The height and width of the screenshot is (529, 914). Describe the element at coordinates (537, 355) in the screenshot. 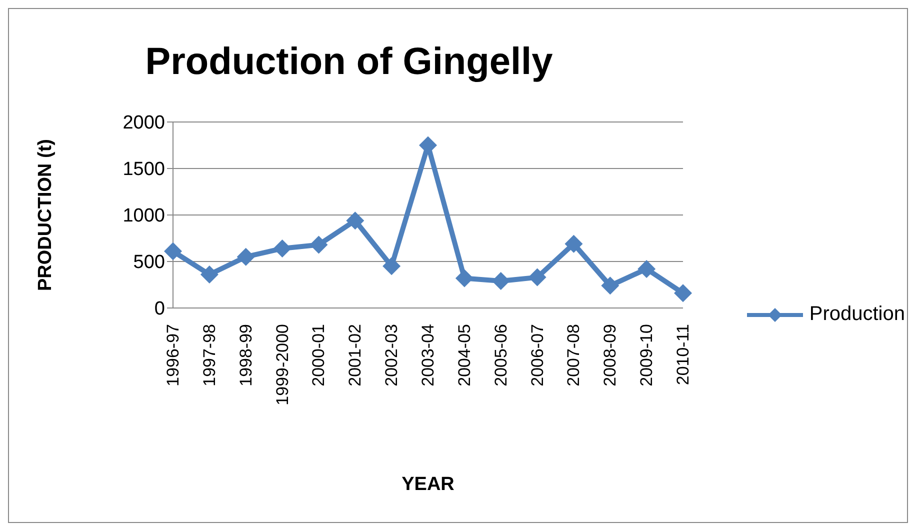

I see `x-tick-label: 2006-07` at that location.